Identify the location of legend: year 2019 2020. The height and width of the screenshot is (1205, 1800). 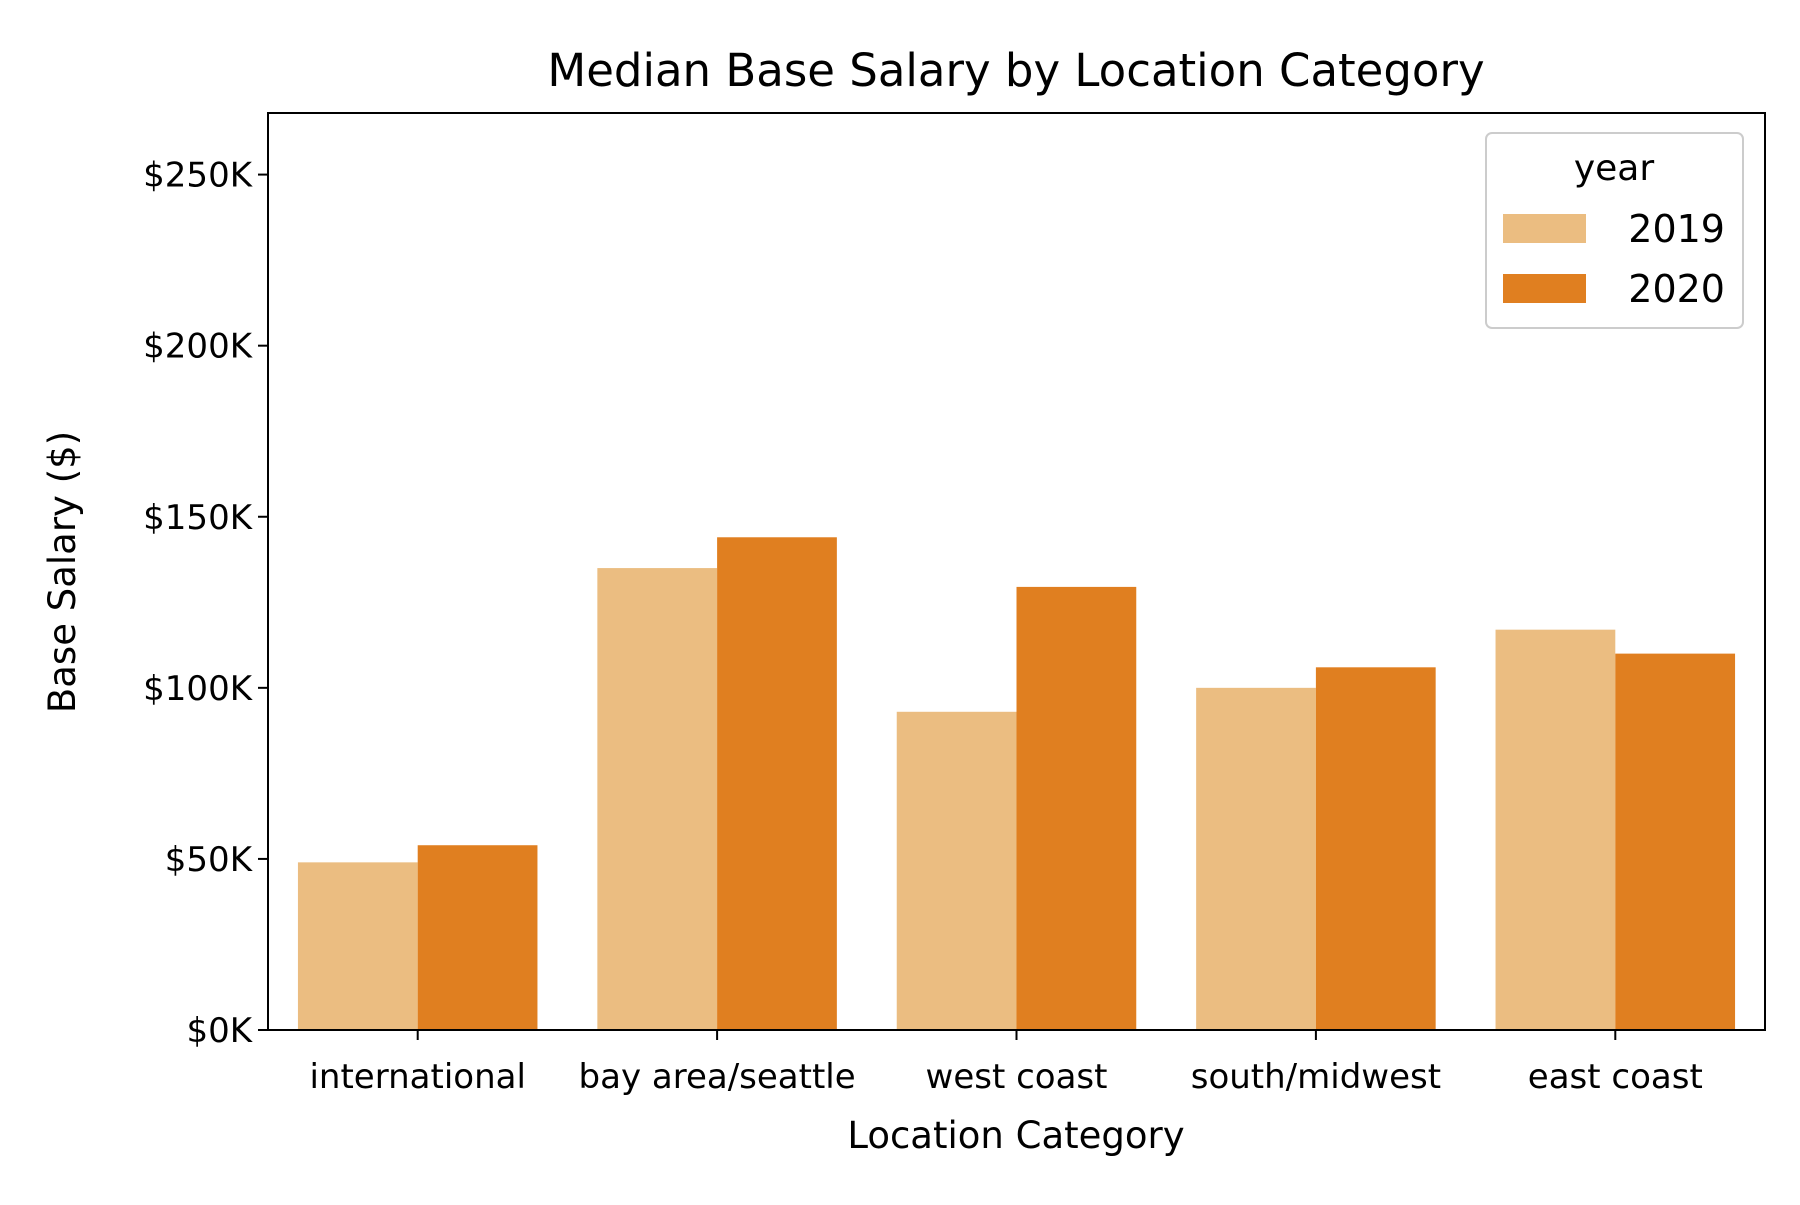
(1614, 230).